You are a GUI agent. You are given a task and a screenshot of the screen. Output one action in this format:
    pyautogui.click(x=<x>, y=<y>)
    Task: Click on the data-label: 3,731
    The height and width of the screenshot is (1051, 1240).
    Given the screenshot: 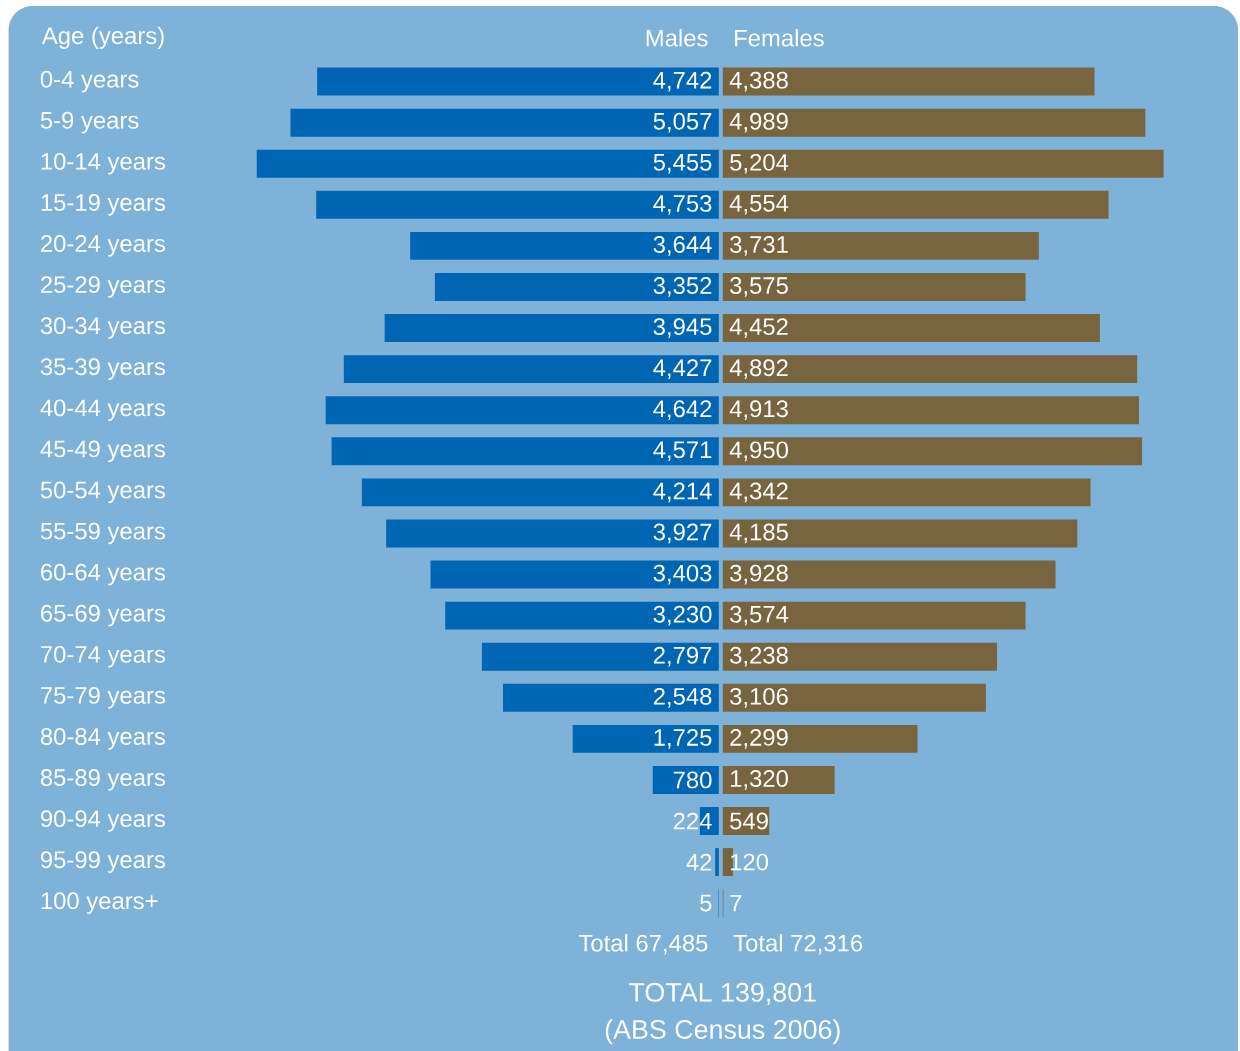 What is the action you would take?
    pyautogui.click(x=759, y=245)
    